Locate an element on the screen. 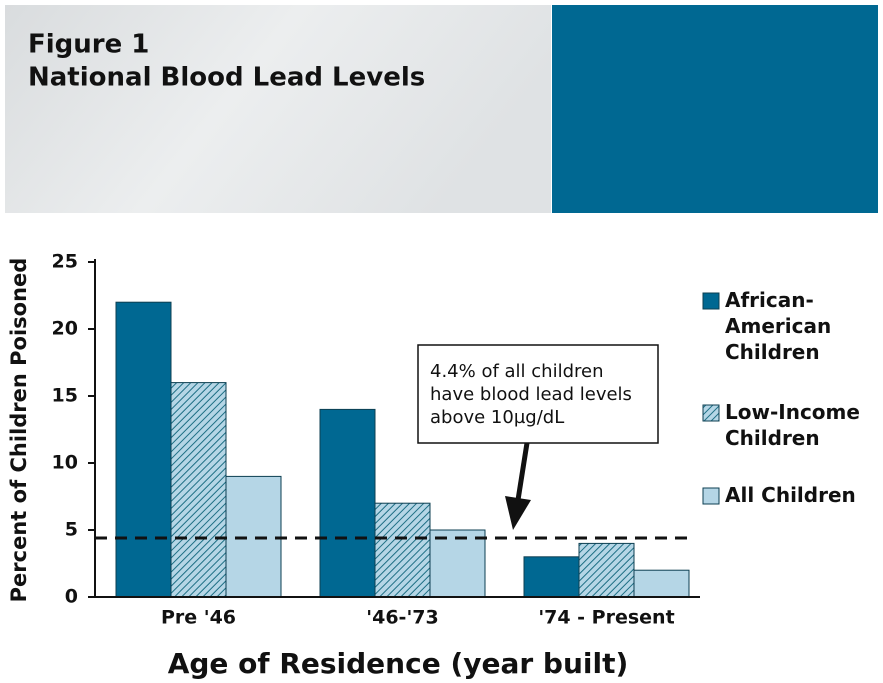 This screenshot has width=883, height=683. y-tick-label: 25 is located at coordinates (65, 262).